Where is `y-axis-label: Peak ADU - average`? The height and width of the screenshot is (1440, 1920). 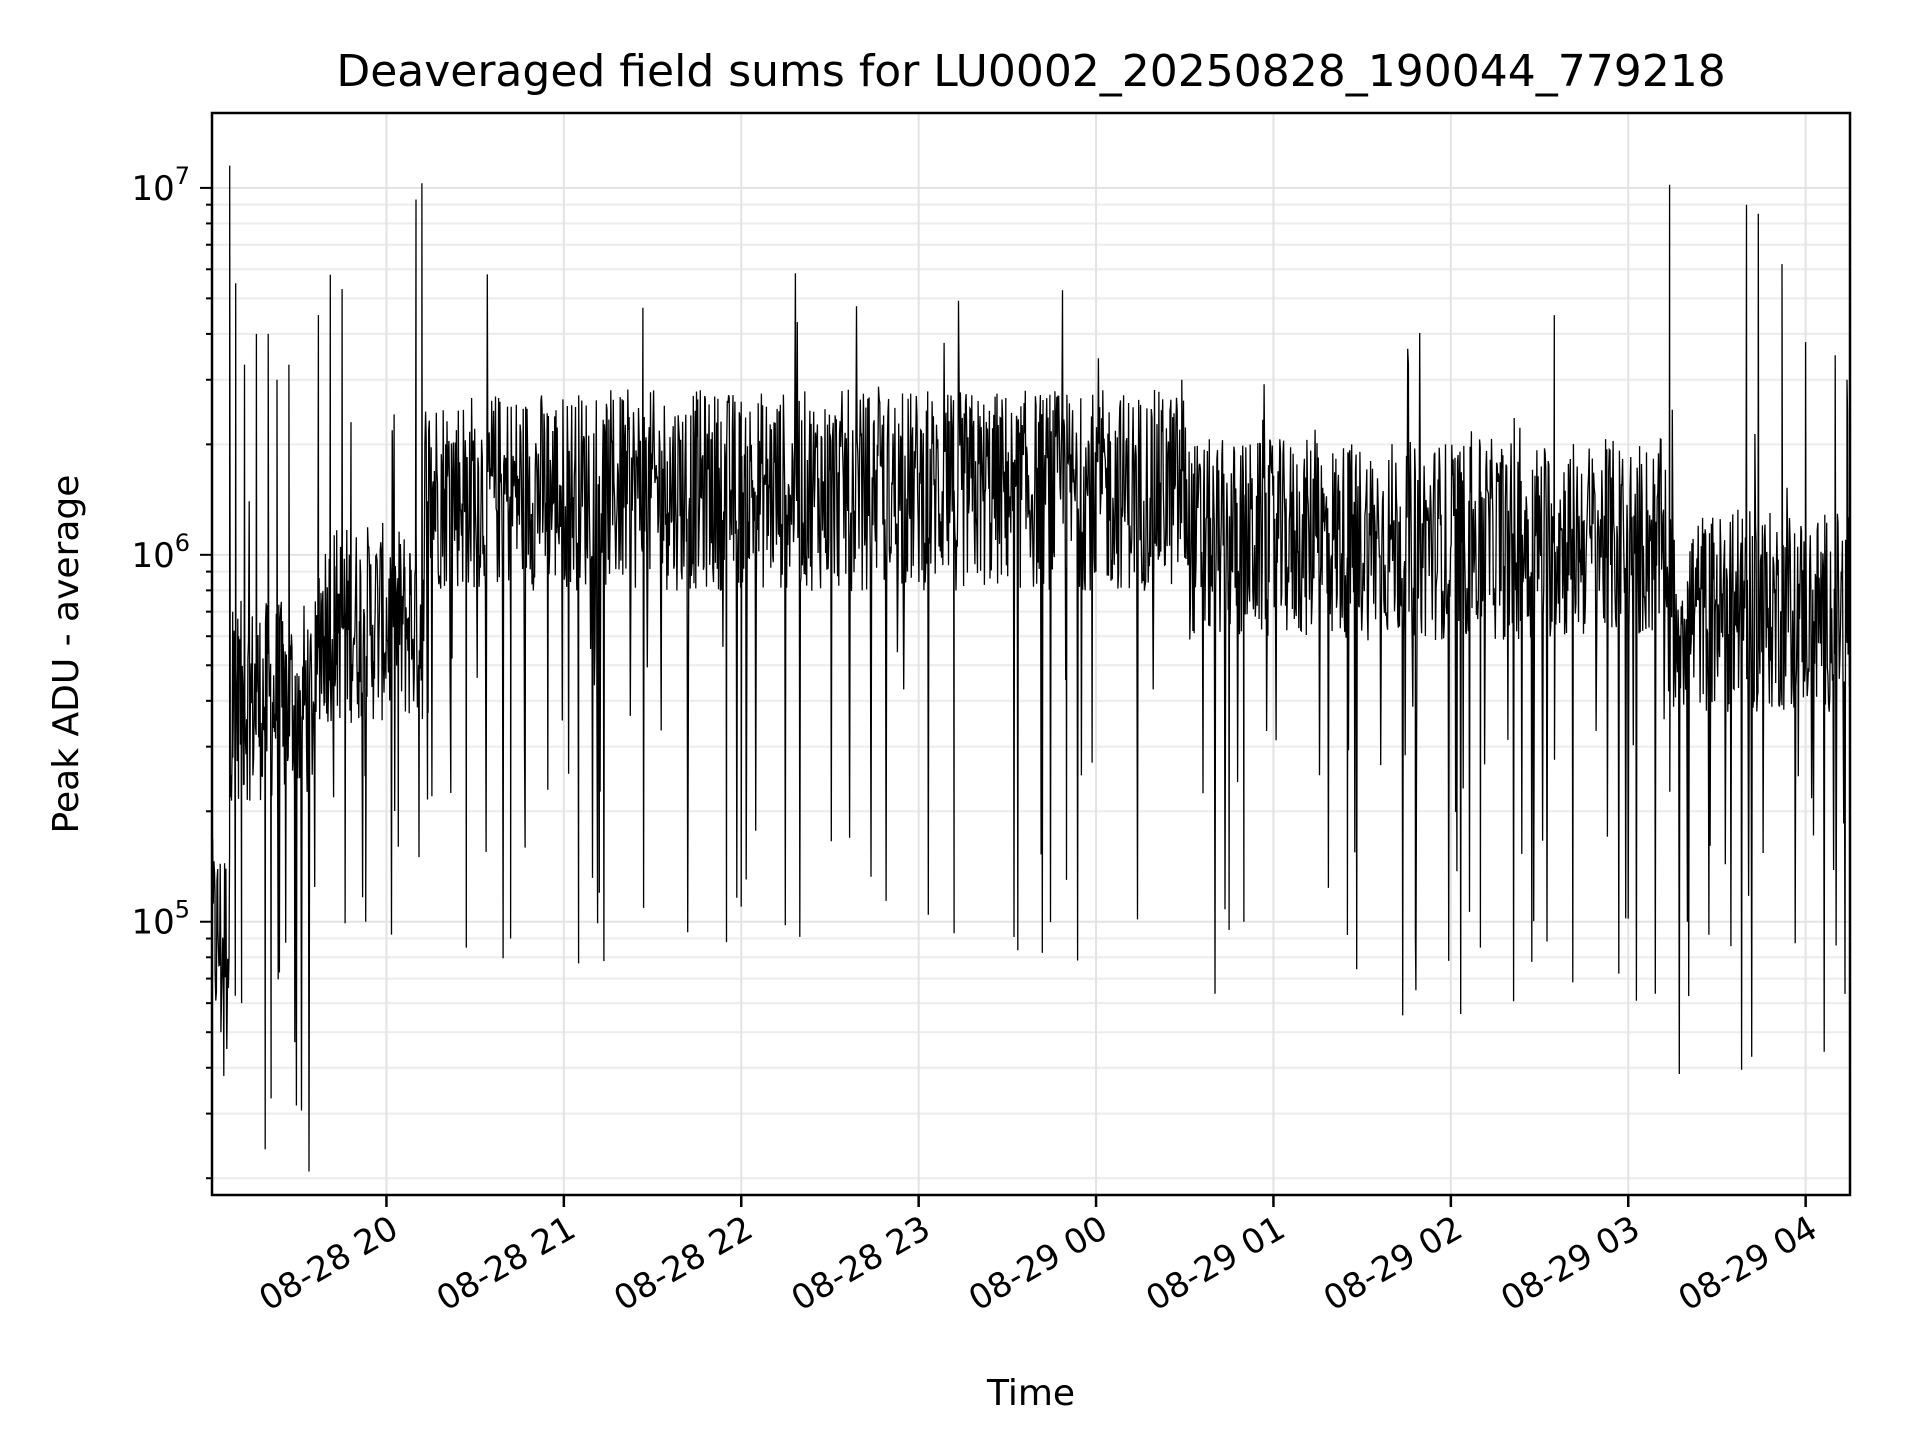
y-axis-label: Peak ADU - average is located at coordinates (66, 654).